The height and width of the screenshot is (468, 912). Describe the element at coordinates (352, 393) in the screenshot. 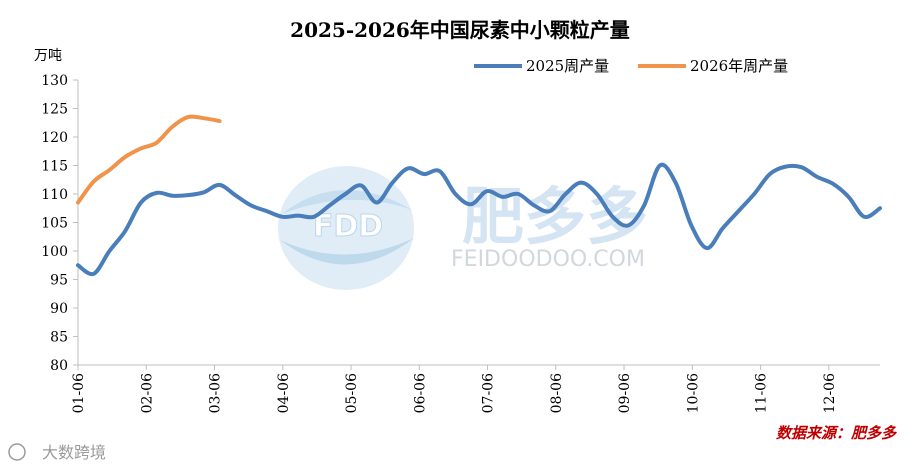

I see `x-tick-label: 05-06` at that location.